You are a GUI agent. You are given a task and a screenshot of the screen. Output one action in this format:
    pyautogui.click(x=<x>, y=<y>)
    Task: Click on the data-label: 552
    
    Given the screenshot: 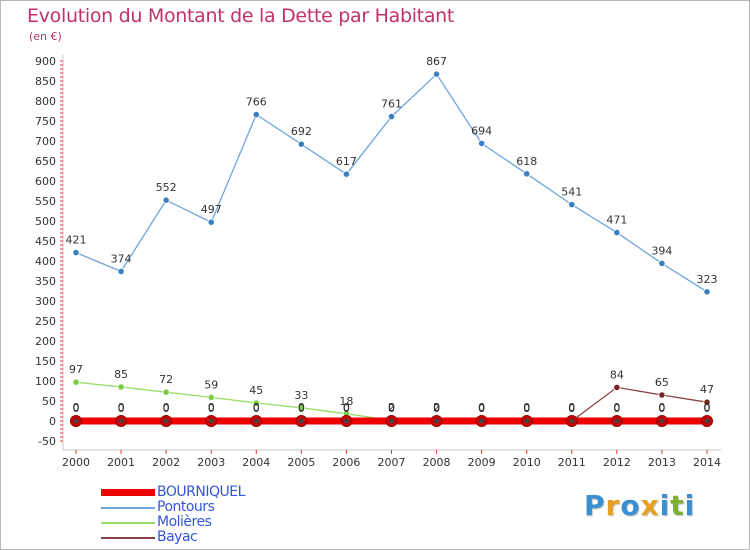 What is the action you would take?
    pyautogui.click(x=166, y=187)
    